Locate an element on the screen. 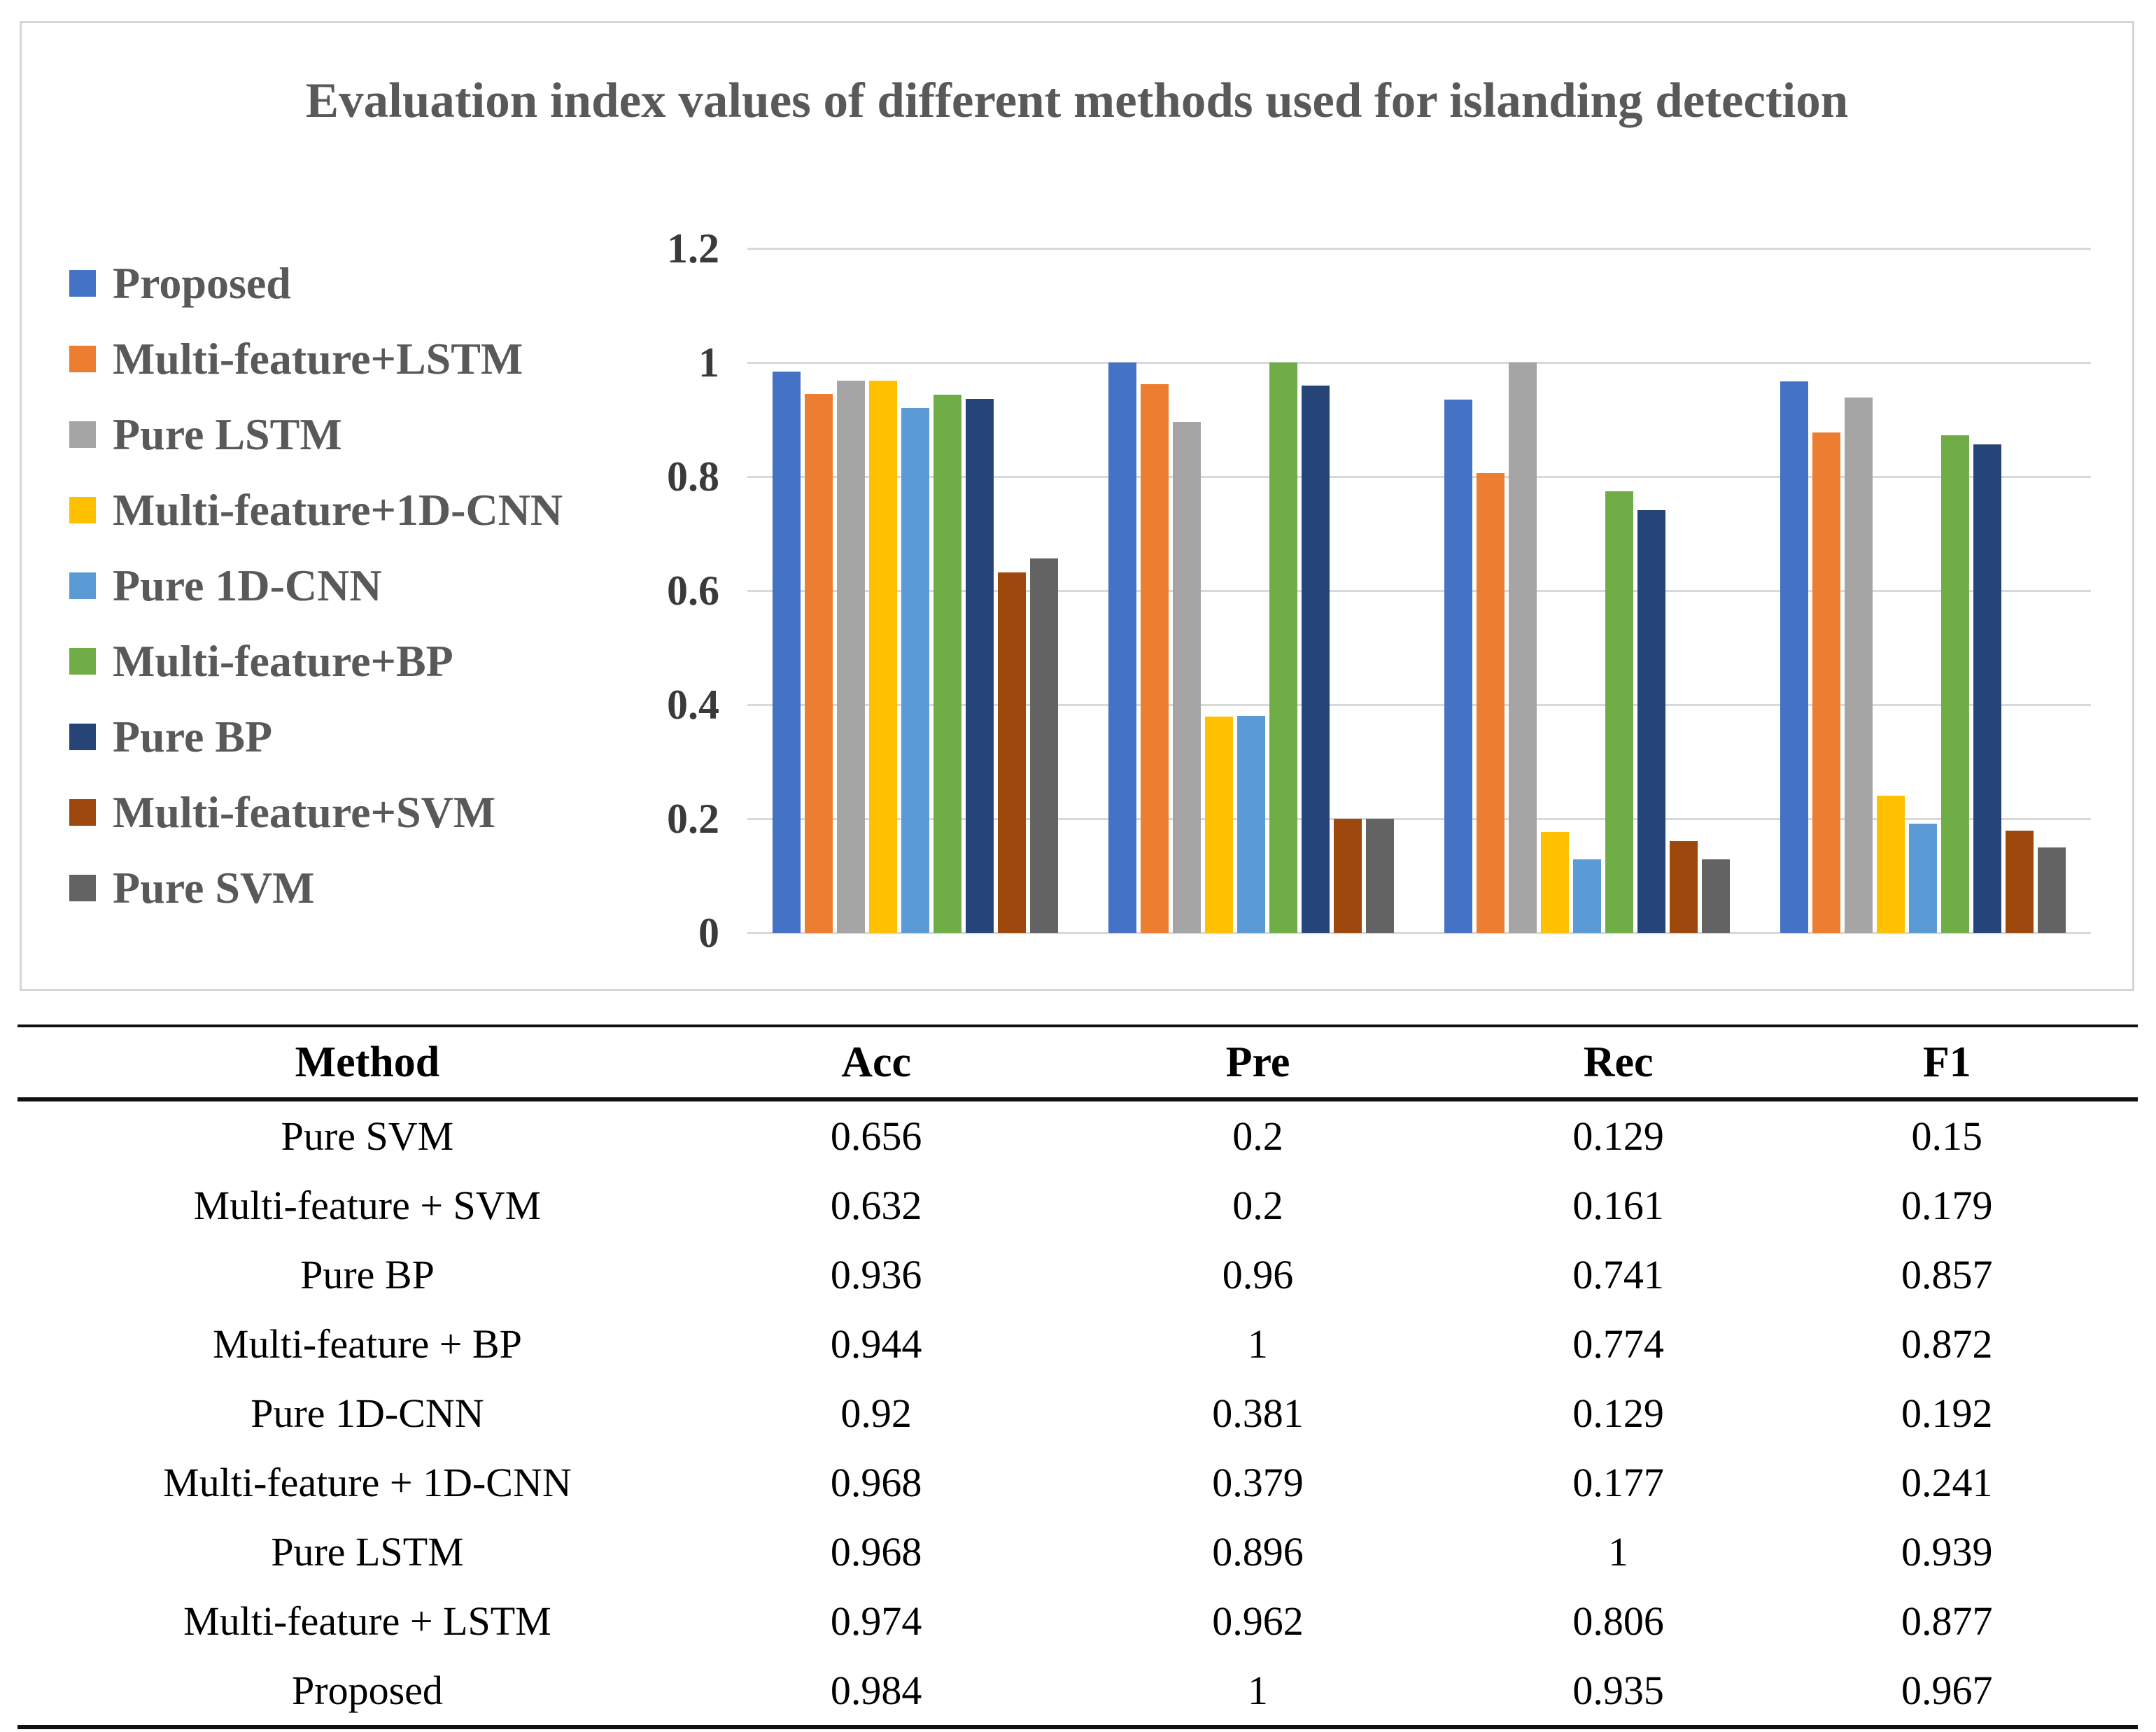 This screenshot has height=1732, width=2156. table-cell: Pure BP is located at coordinates (368, 1274).